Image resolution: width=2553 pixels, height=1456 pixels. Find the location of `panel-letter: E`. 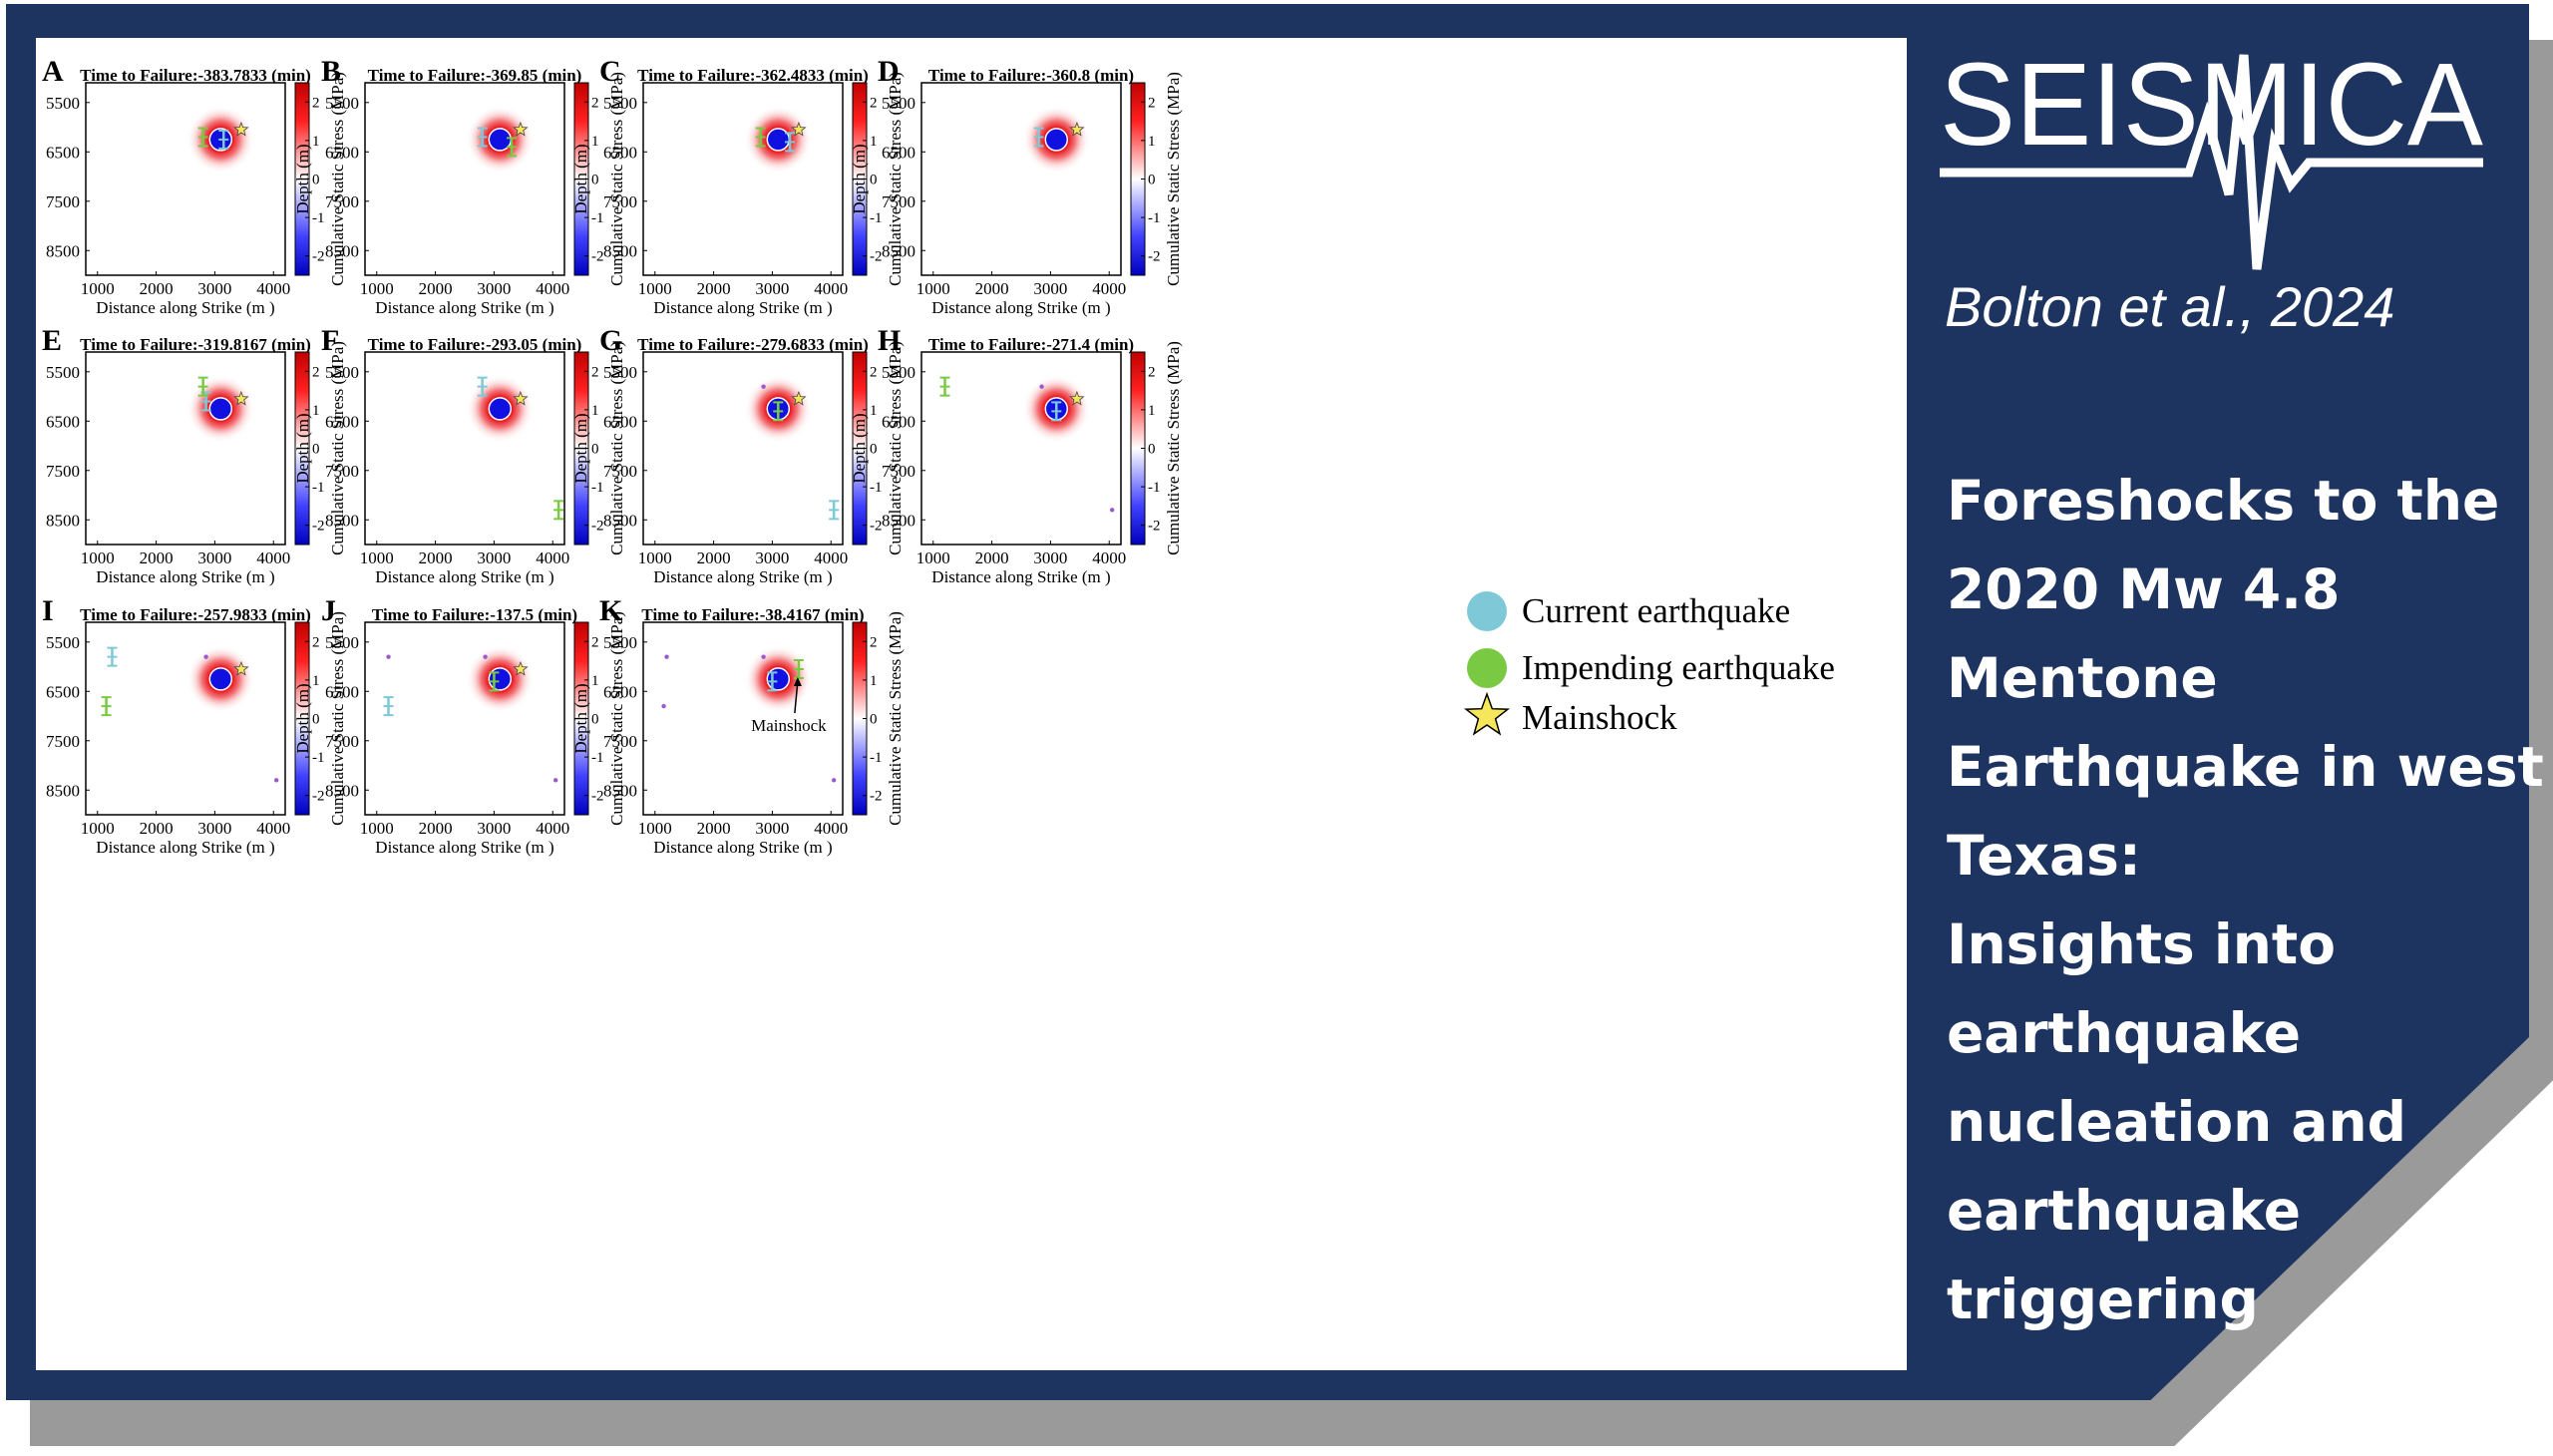

panel-letter: E is located at coordinates (52, 340).